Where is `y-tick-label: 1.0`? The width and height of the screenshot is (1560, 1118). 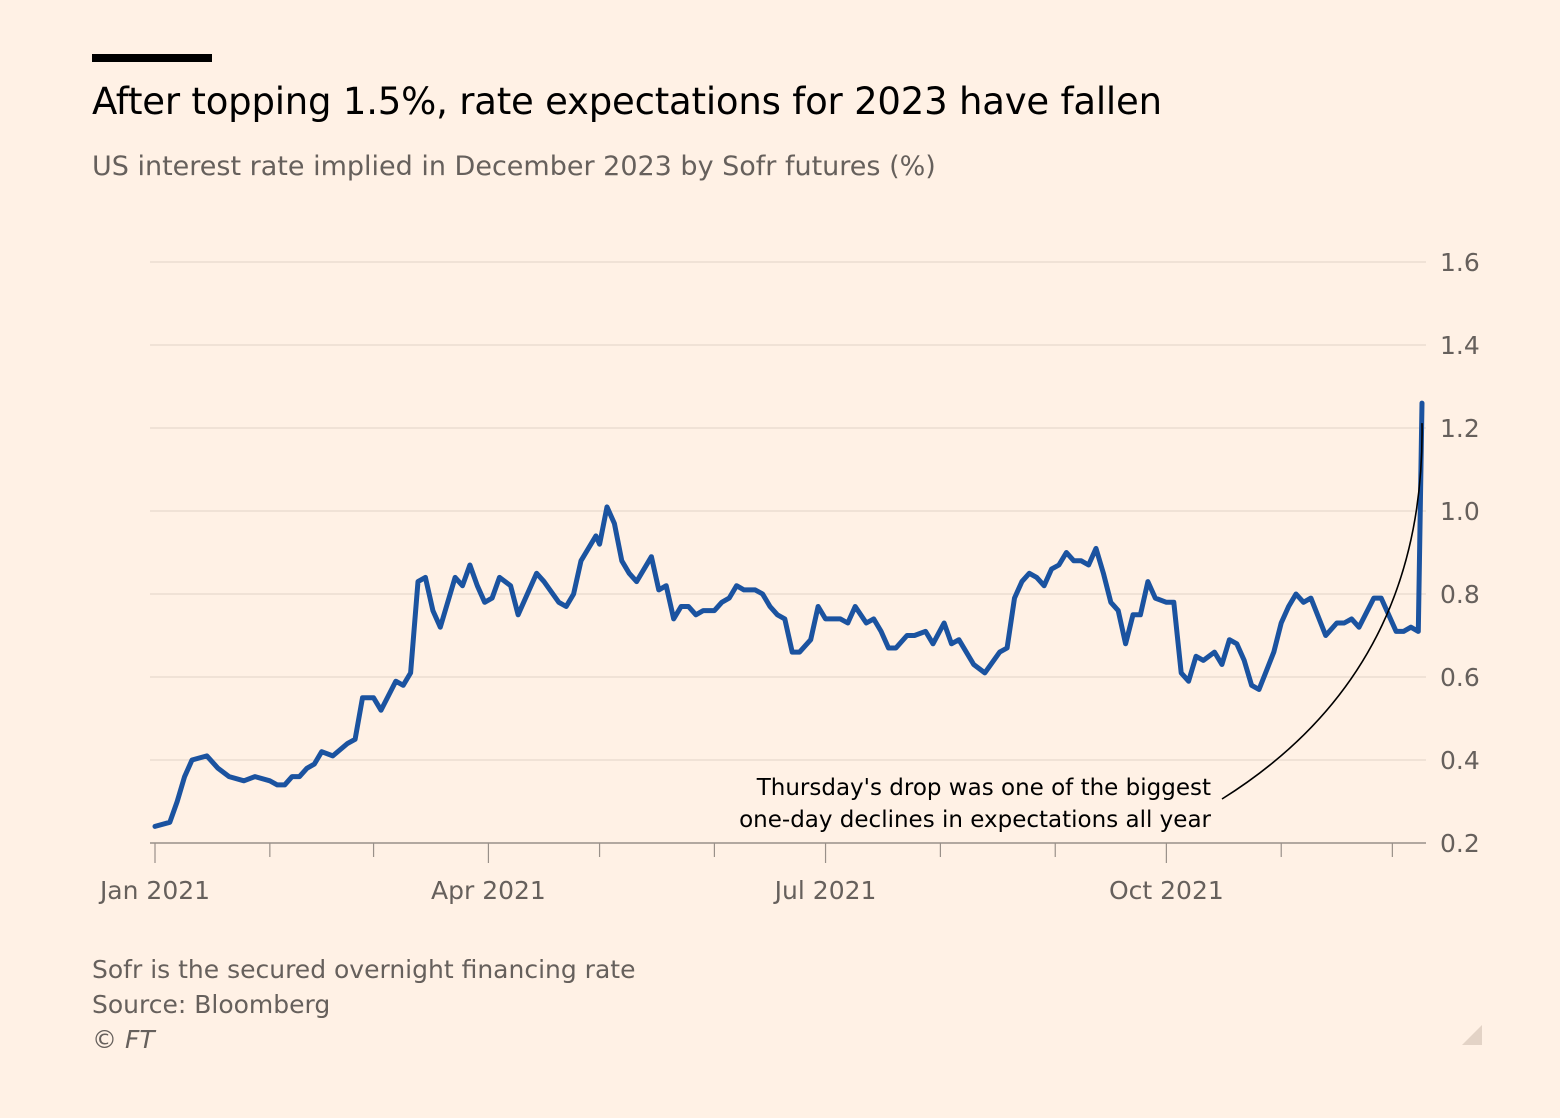 y-tick-label: 1.0 is located at coordinates (1460, 511).